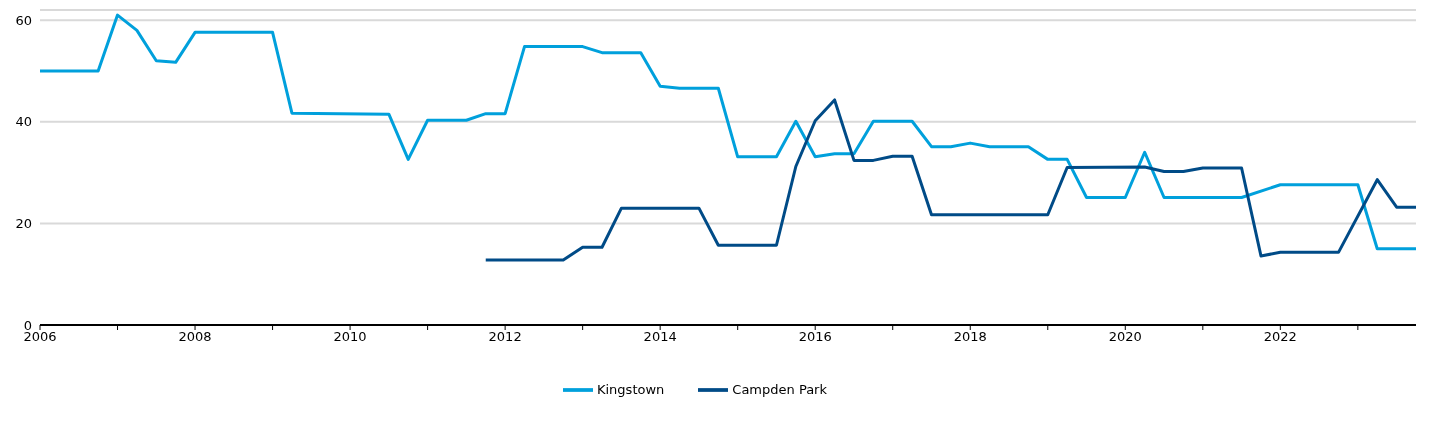  Describe the element at coordinates (630, 389) in the screenshot. I see `legend-label: Kingstown` at that location.